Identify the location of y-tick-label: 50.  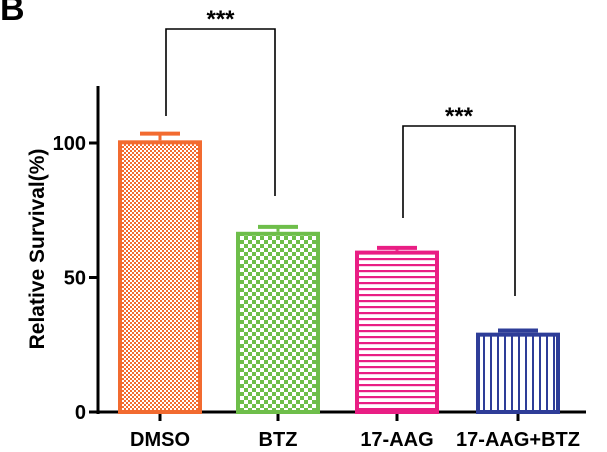
(75, 279).